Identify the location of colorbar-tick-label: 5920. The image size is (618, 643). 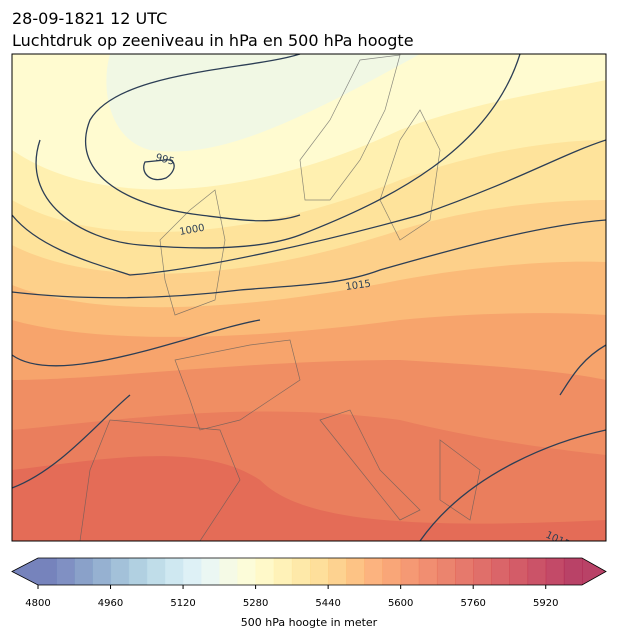
(545, 603).